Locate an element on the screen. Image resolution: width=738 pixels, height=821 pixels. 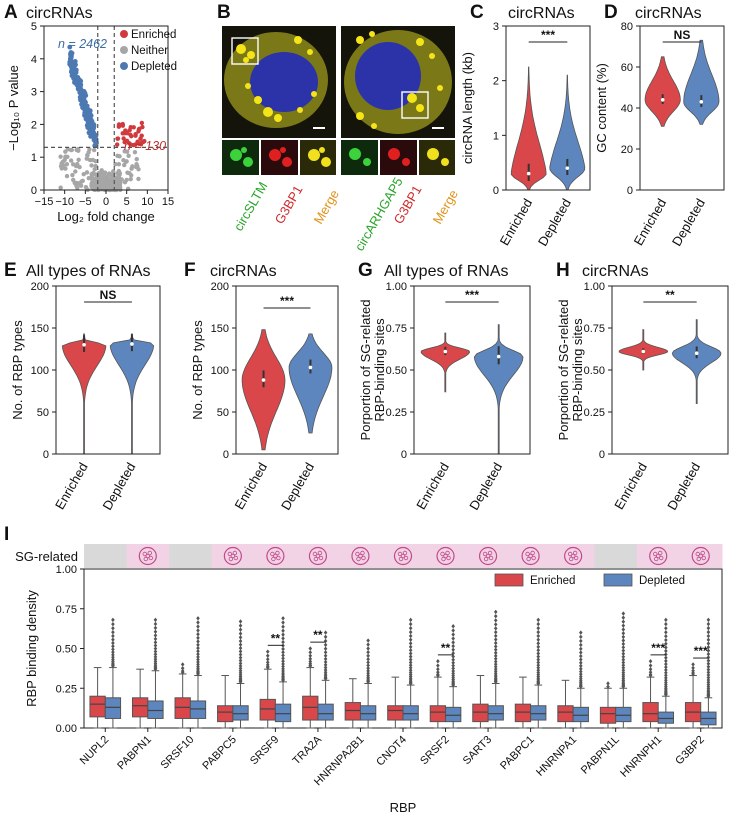
micrograph-left is located at coordinates (279, 100).